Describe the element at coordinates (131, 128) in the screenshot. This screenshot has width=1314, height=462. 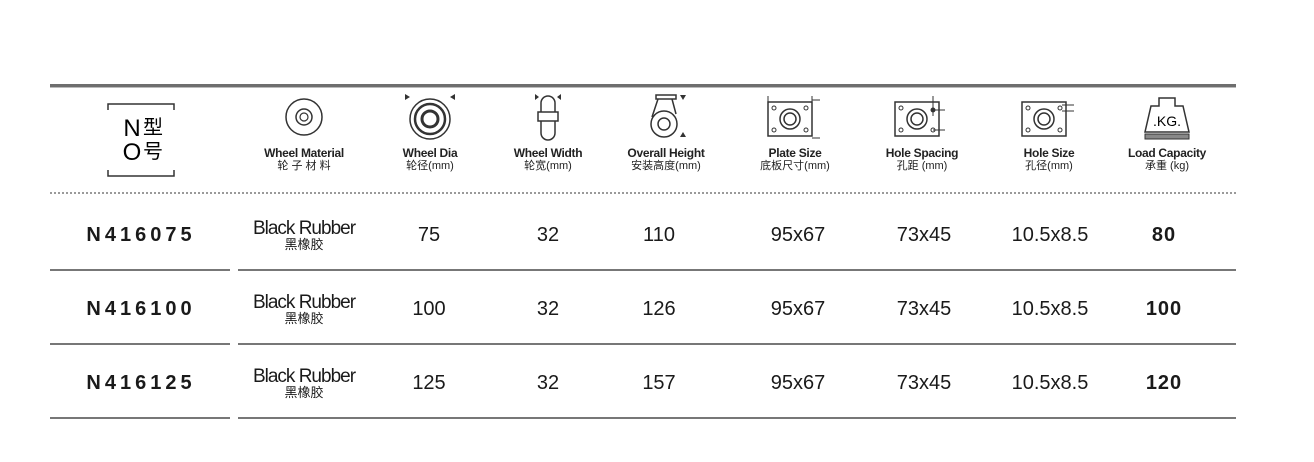
I see `svg-text: N` at that location.